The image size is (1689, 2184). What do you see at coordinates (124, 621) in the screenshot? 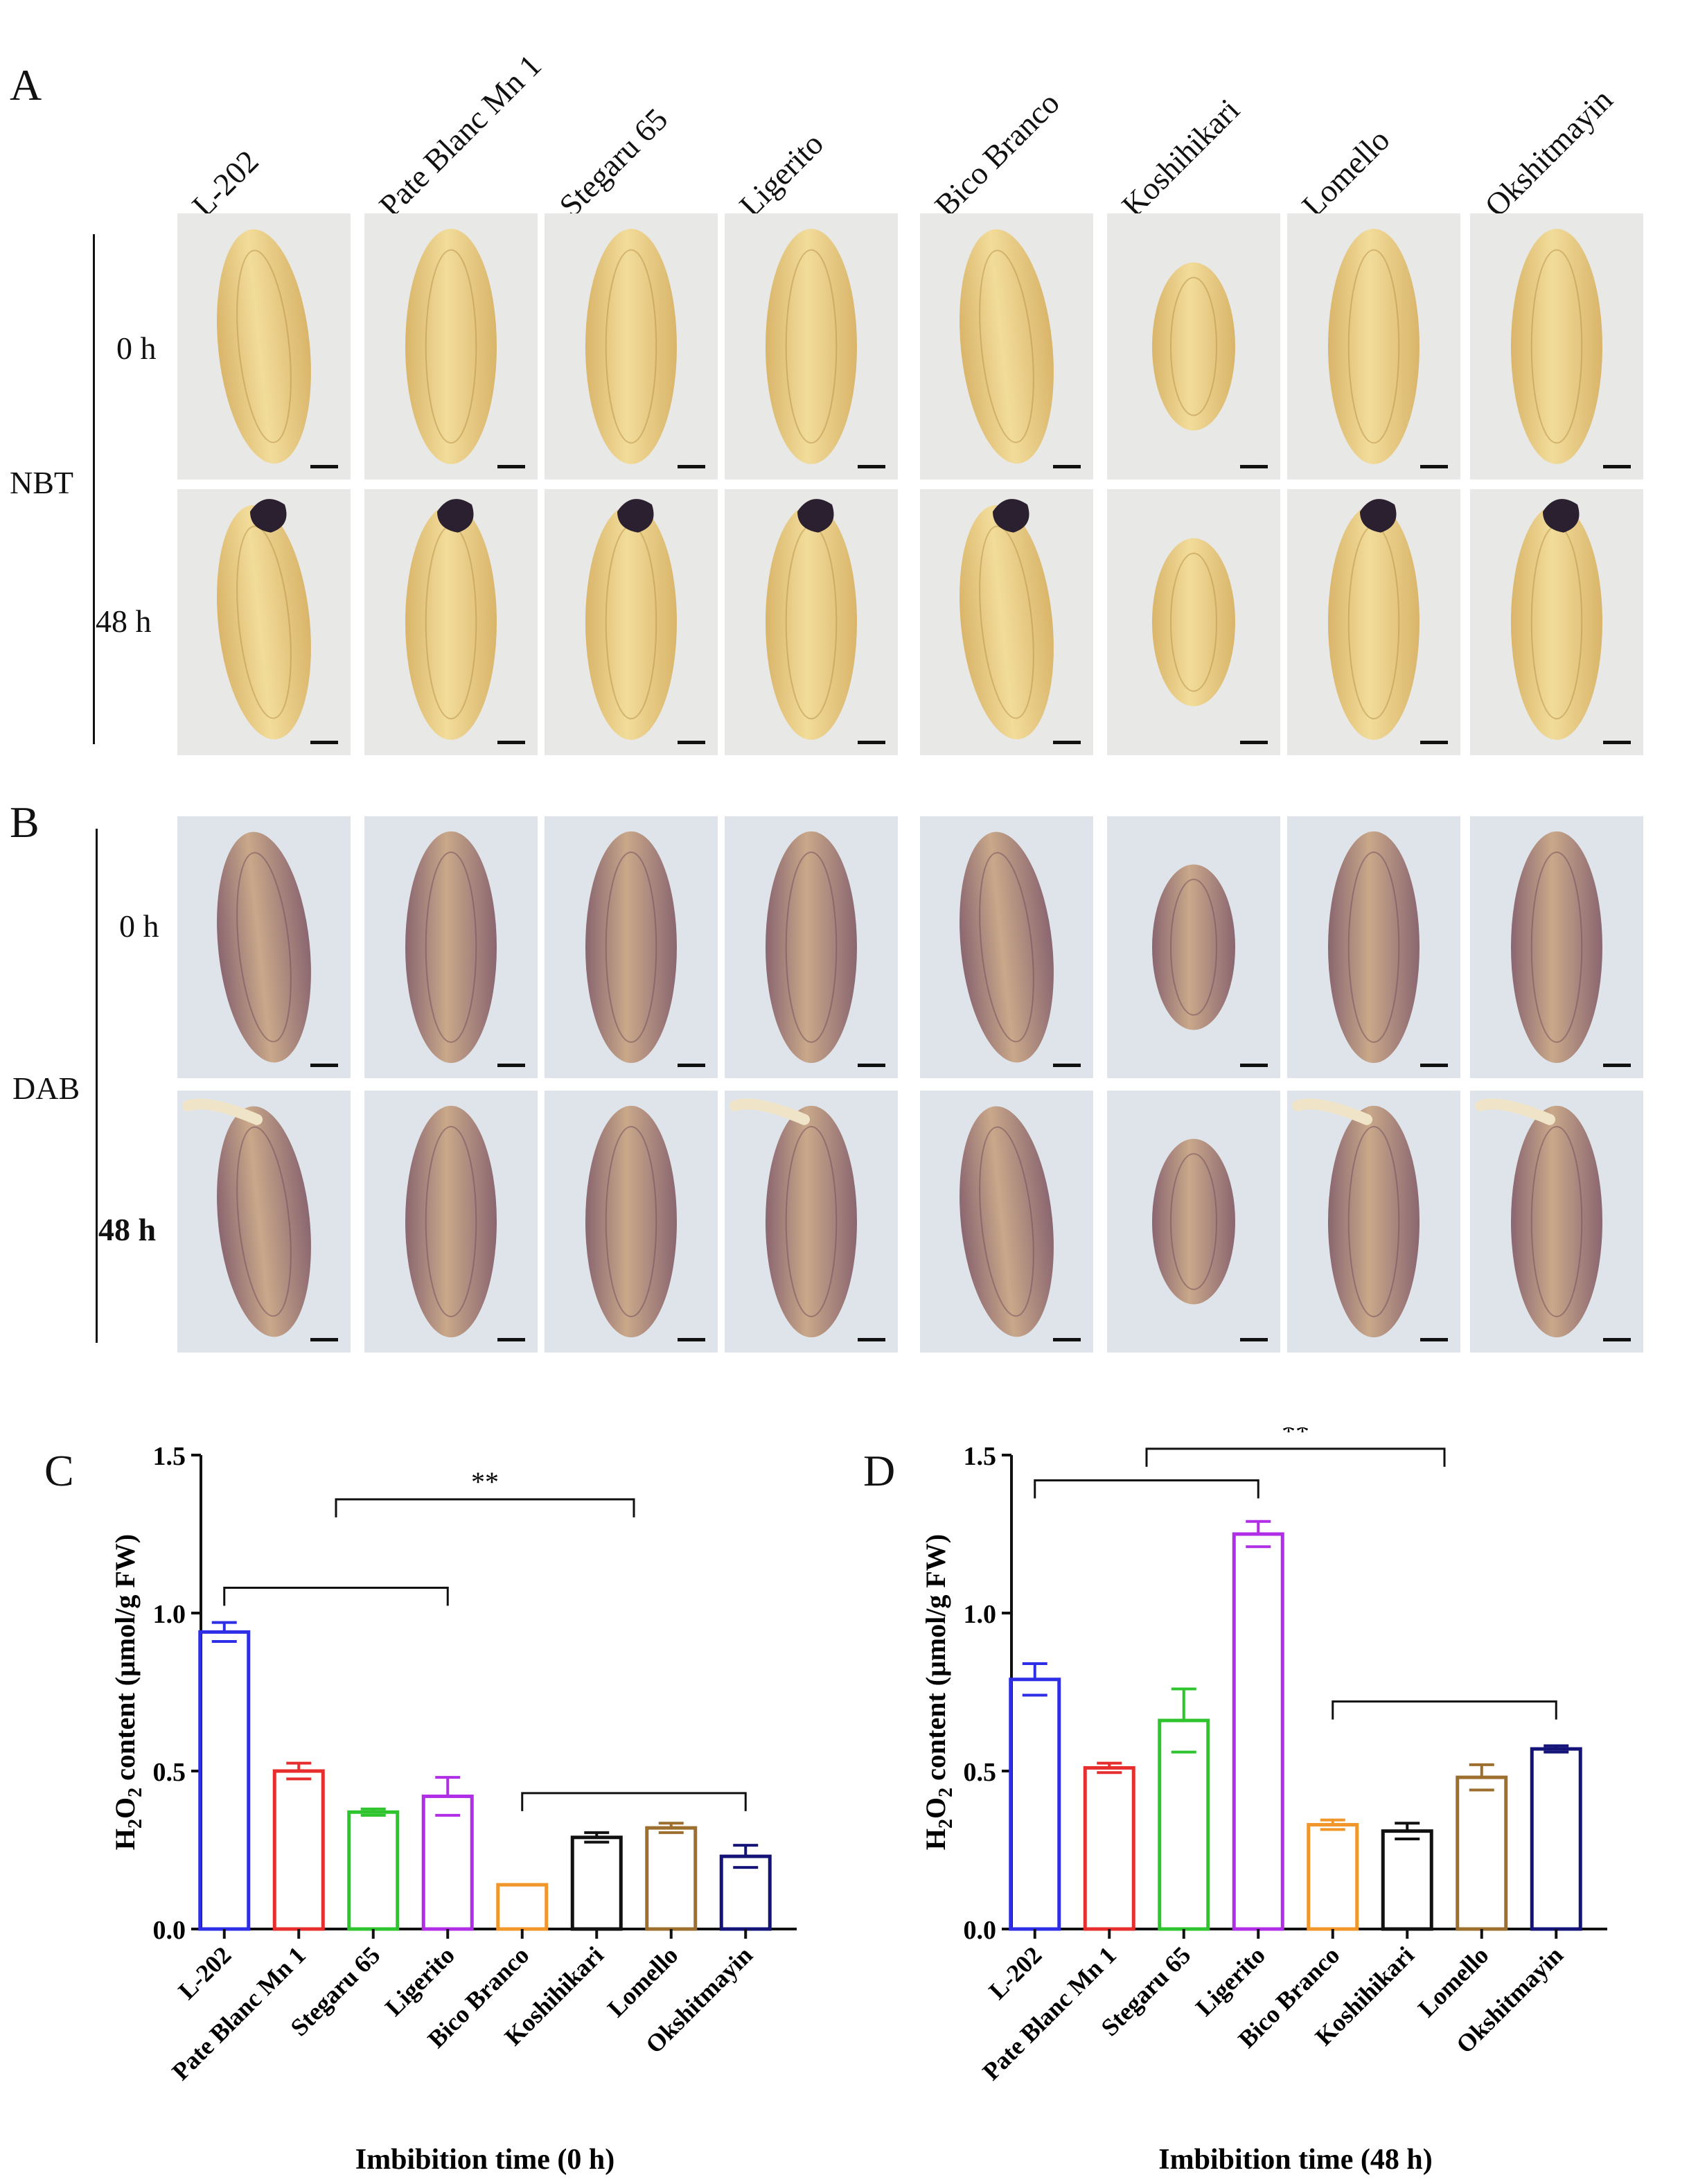
I see `panel-a-row-label-48h: 48 h` at bounding box center [124, 621].